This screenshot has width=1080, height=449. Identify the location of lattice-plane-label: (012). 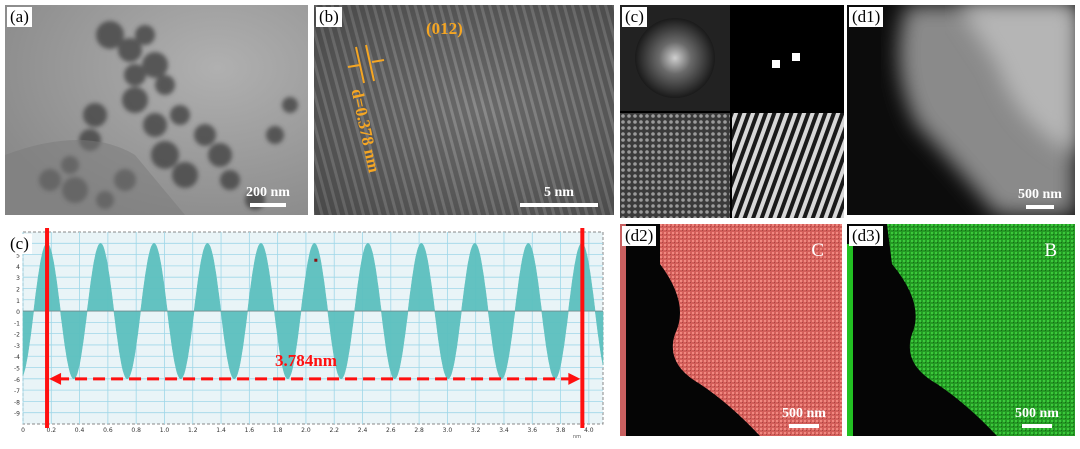
(444, 28).